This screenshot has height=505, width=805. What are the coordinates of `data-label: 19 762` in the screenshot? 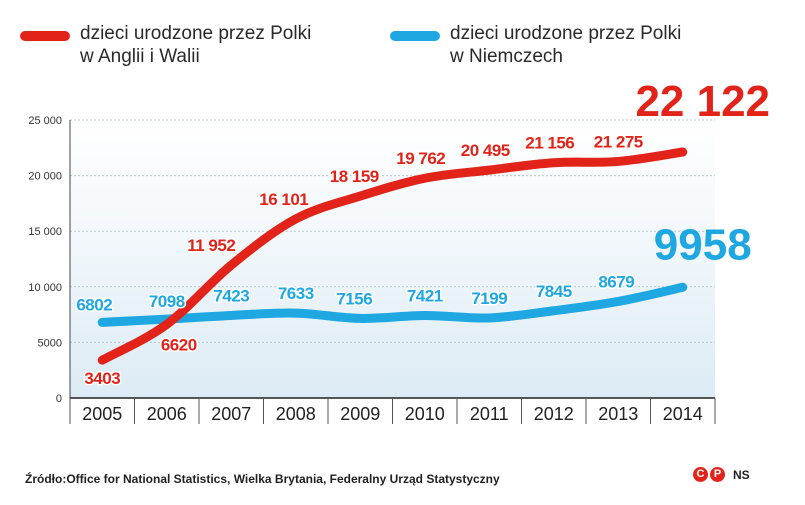 It's located at (420, 158).